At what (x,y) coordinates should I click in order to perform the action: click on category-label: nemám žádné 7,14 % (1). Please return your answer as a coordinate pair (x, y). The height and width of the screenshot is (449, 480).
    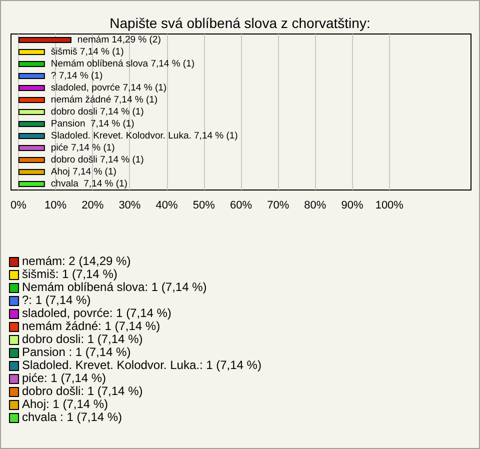
    Looking at the image, I should click on (104, 100).